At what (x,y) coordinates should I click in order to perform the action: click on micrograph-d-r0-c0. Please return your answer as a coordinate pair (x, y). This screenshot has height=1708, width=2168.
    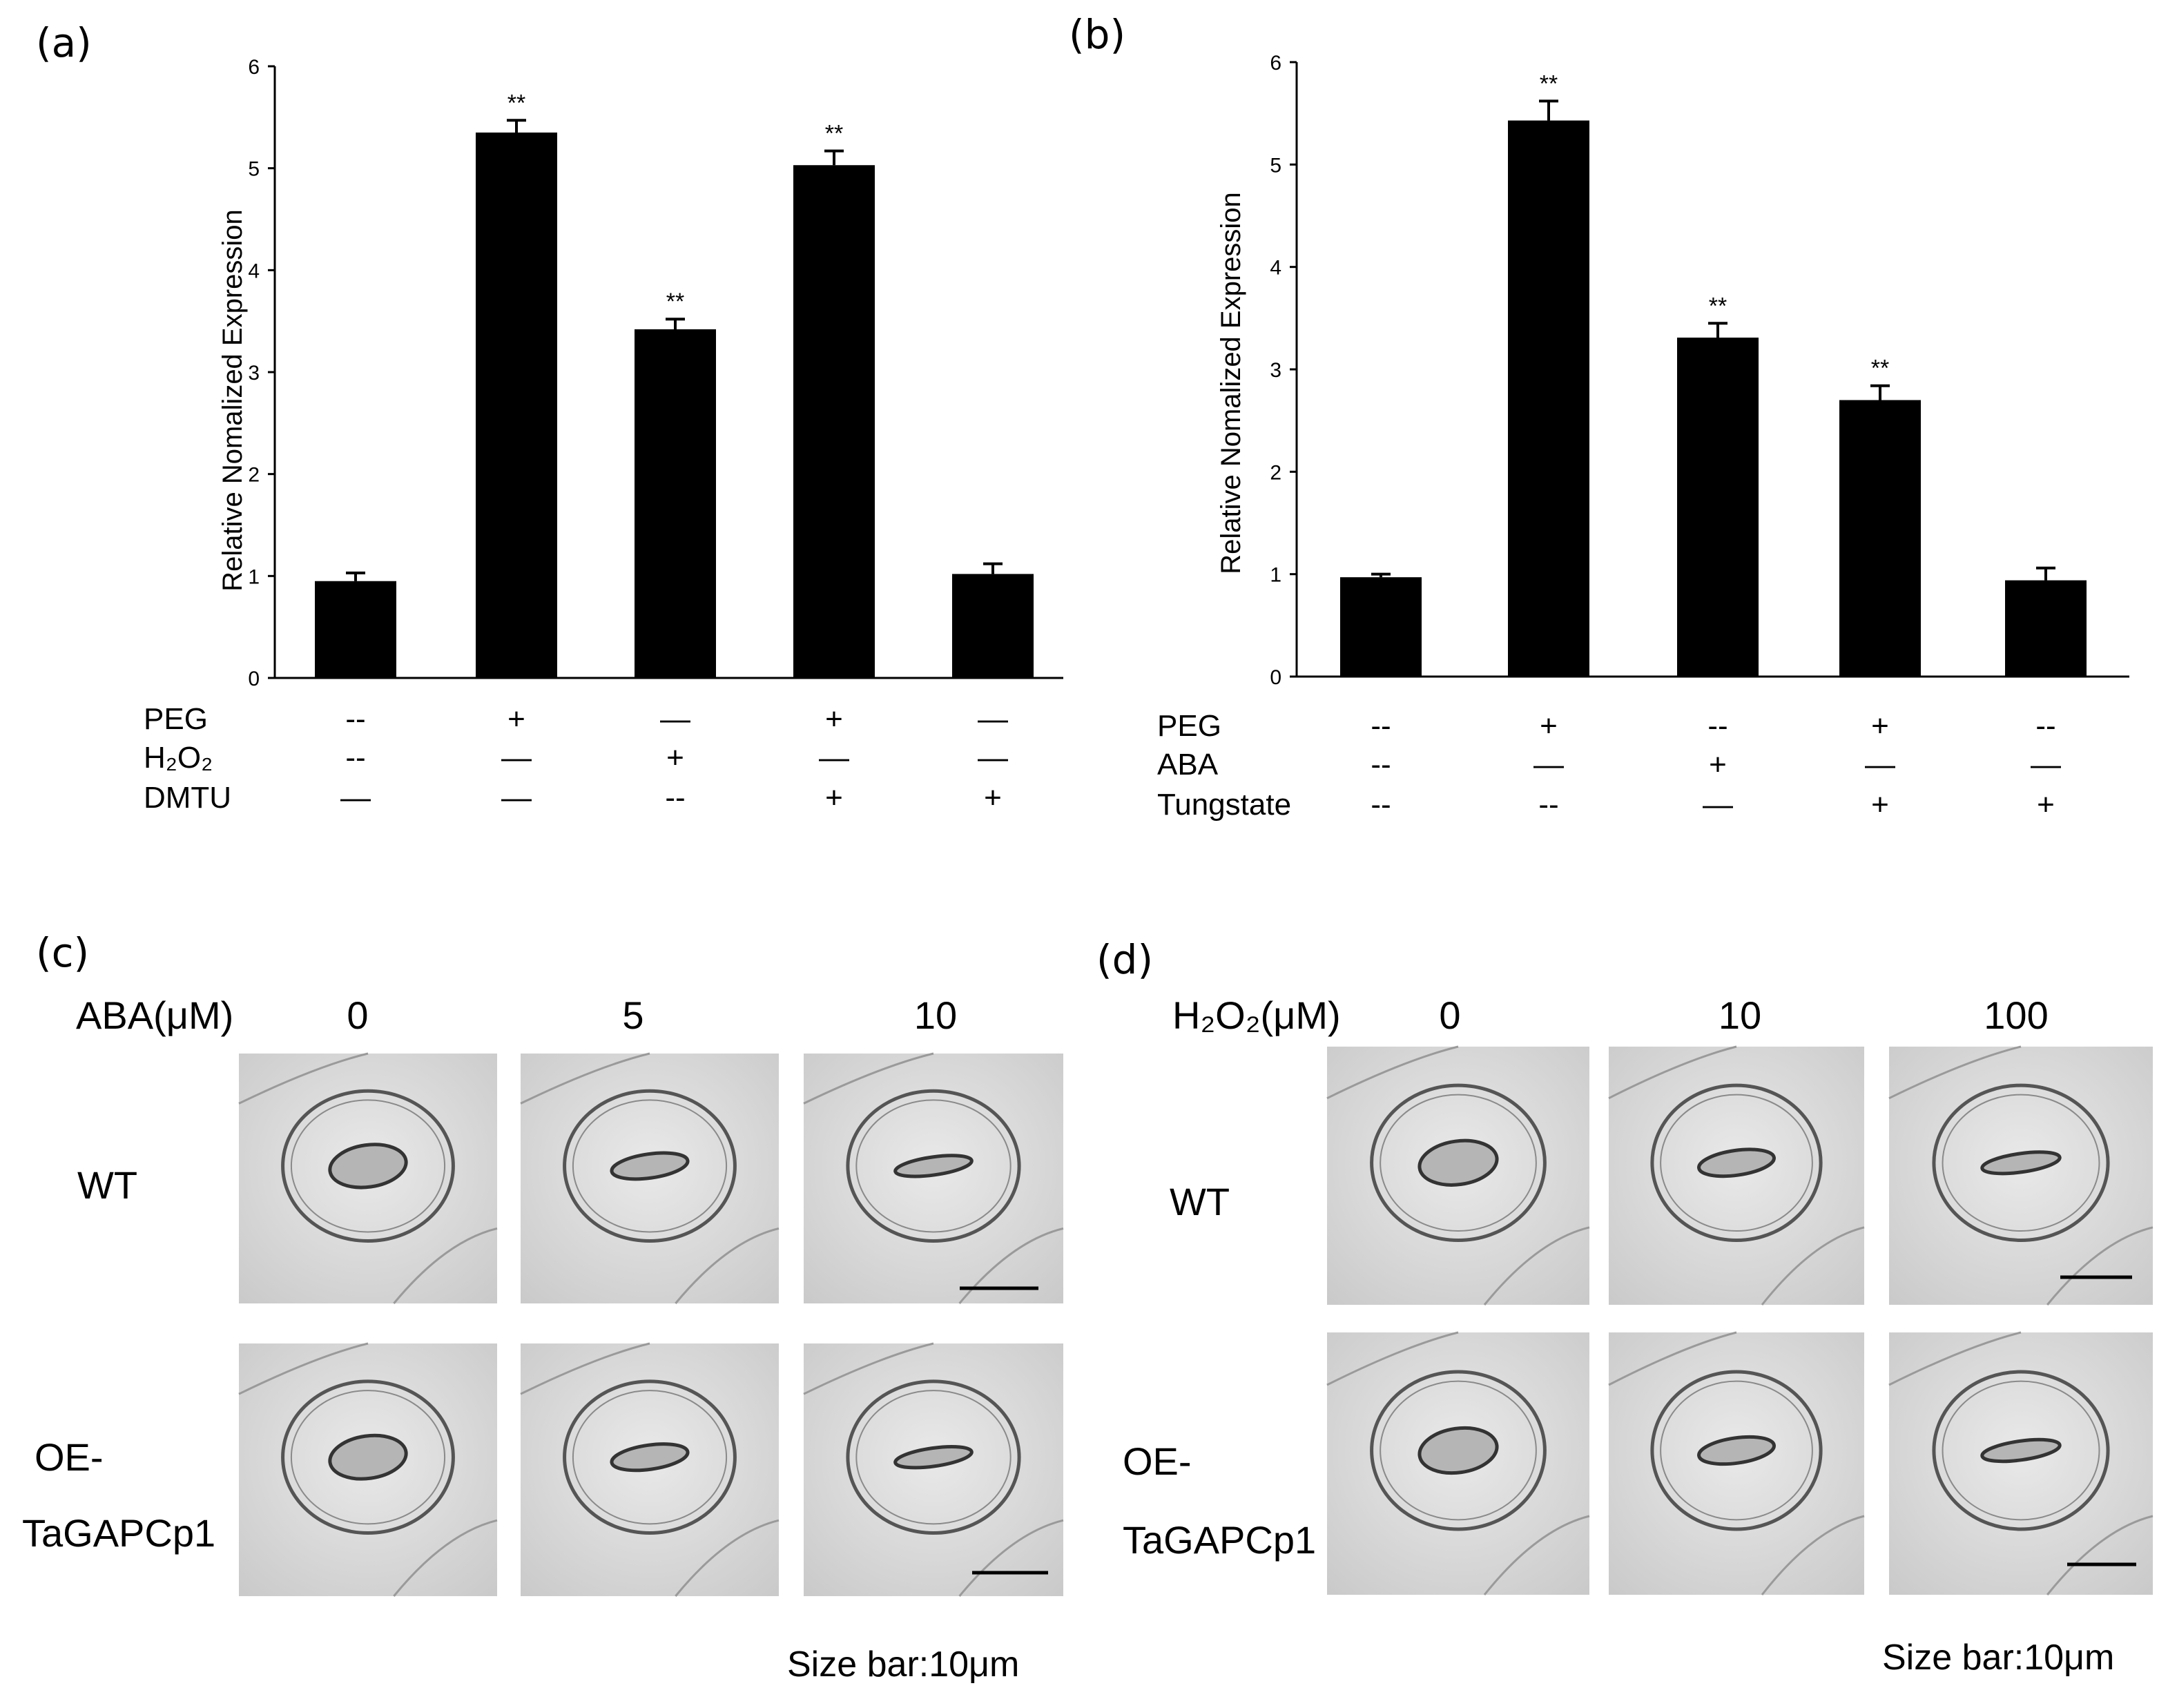
    Looking at the image, I should click on (1458, 1175).